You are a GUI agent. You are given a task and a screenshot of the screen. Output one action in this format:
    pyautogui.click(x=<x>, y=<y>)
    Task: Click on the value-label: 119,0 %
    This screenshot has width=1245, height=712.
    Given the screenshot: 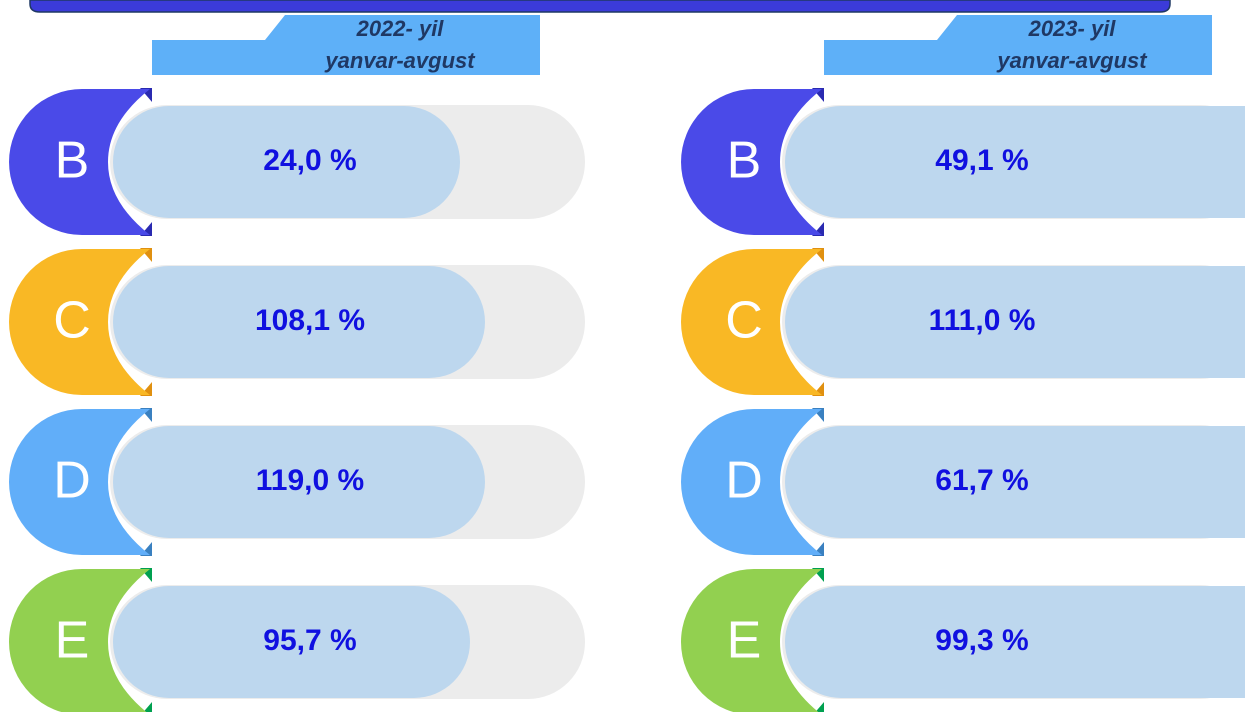 What is the action you would take?
    pyautogui.click(x=310, y=480)
    